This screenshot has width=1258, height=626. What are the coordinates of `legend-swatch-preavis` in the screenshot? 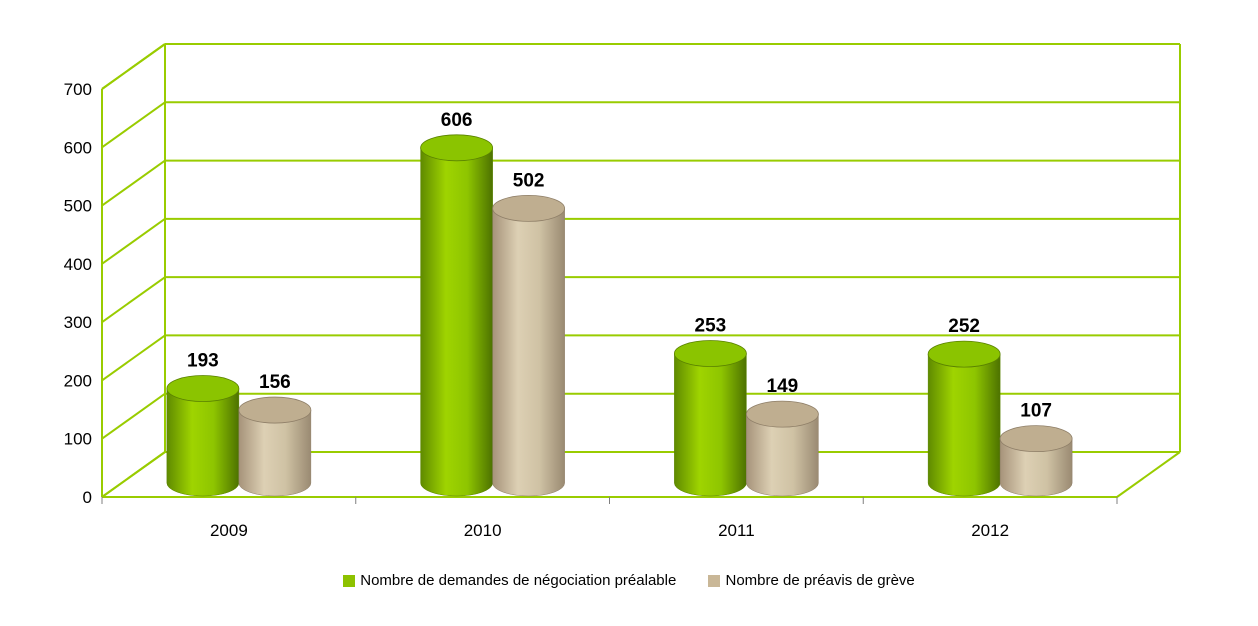 It's located at (714, 580).